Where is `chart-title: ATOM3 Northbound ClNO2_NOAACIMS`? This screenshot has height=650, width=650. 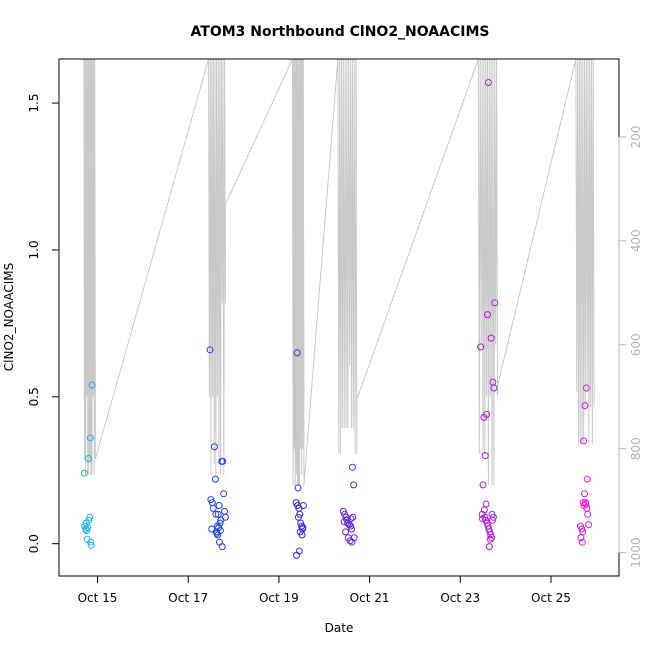
chart-title: ATOM3 Northbound ClNO2_NOAACIMS is located at coordinates (340, 32).